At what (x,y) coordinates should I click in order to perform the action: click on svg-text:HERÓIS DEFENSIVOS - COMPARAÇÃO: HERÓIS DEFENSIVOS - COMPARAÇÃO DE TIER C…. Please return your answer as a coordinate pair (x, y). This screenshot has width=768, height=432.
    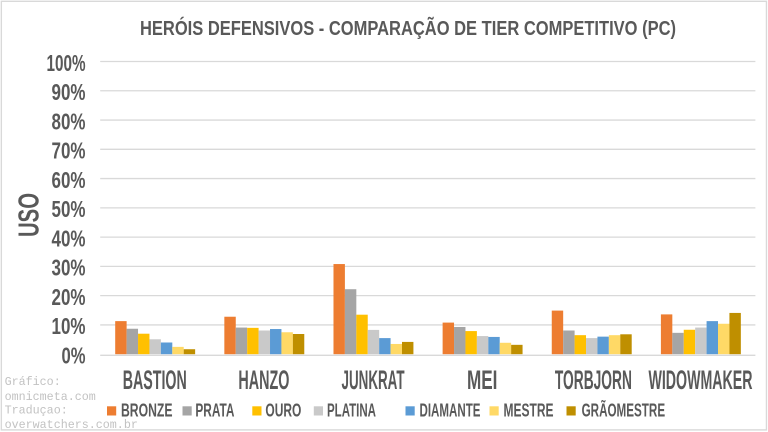
    Looking at the image, I should click on (408, 28).